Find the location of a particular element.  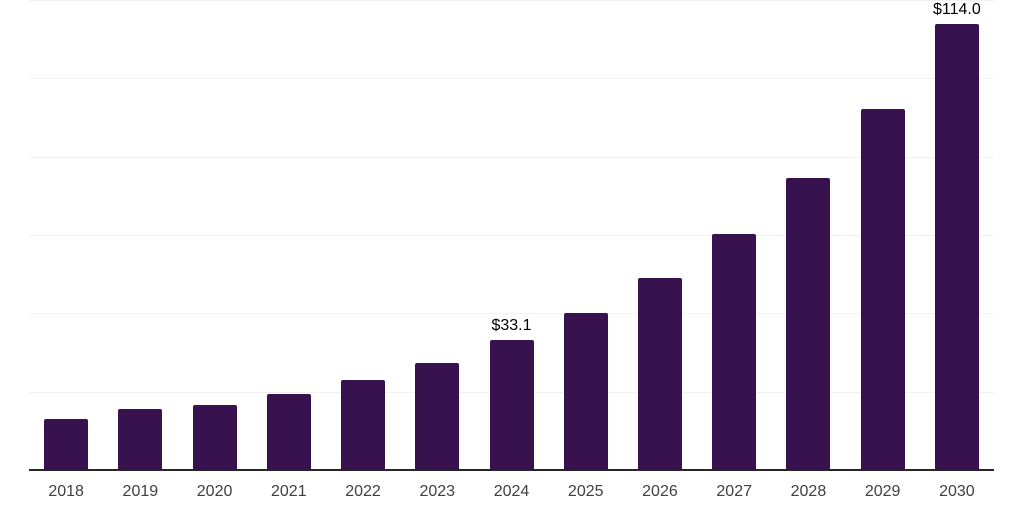

x-tick-label: 2020 is located at coordinates (214, 491).